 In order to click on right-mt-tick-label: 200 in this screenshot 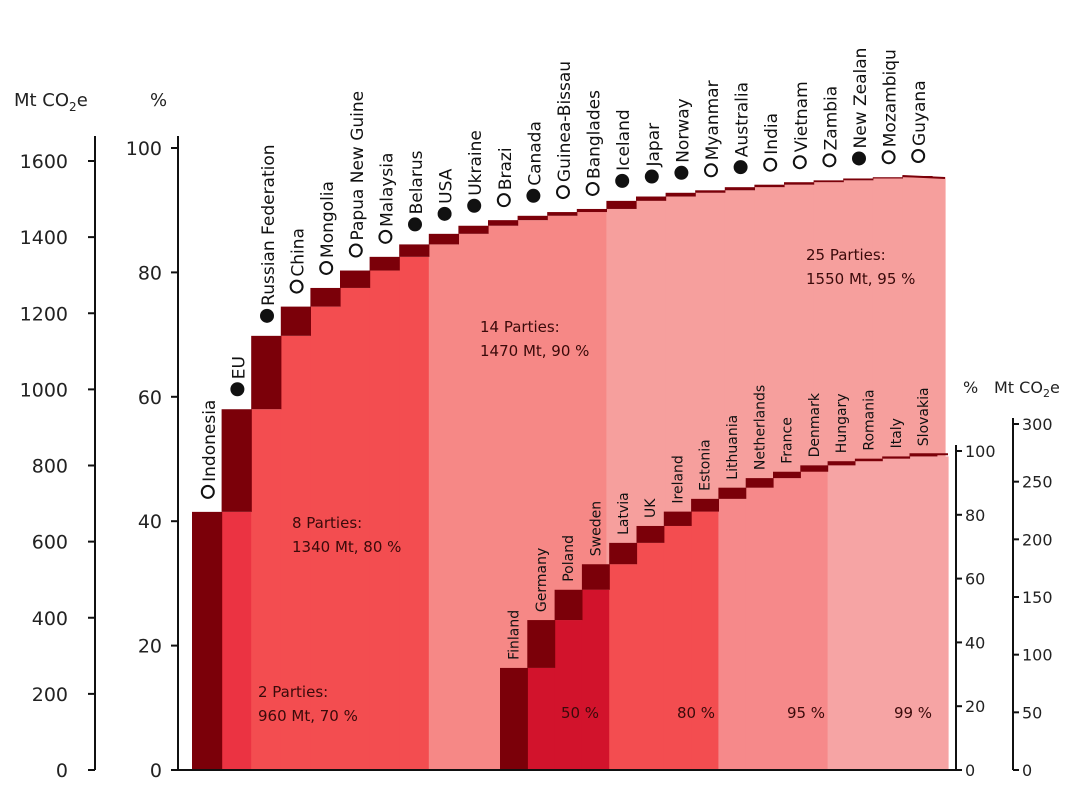, I will do `click(1037, 539)`.